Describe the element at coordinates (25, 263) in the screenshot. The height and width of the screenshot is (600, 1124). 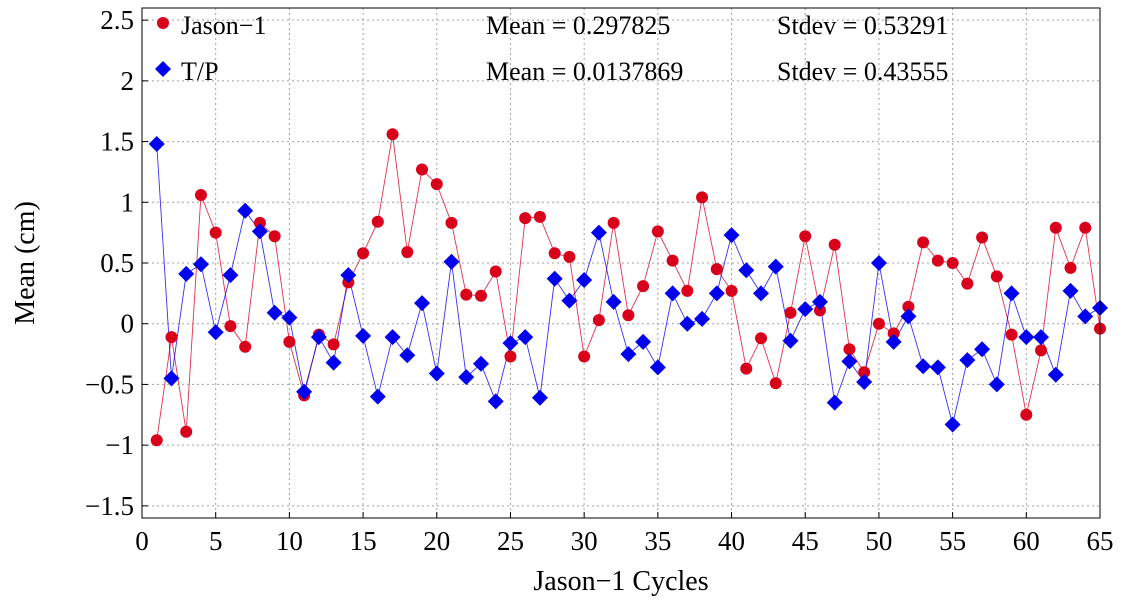
I see `y-axis-label: Mean (cm)` at that location.